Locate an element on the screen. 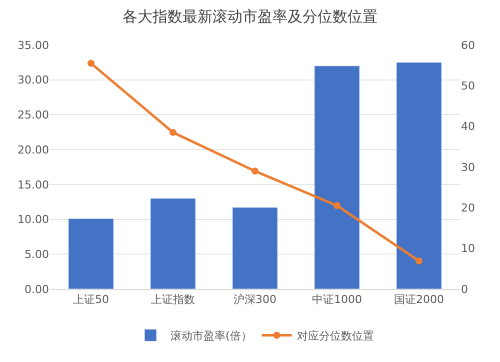 This screenshot has height=362, width=500. y-tick-label: 10.00 is located at coordinates (33, 219).